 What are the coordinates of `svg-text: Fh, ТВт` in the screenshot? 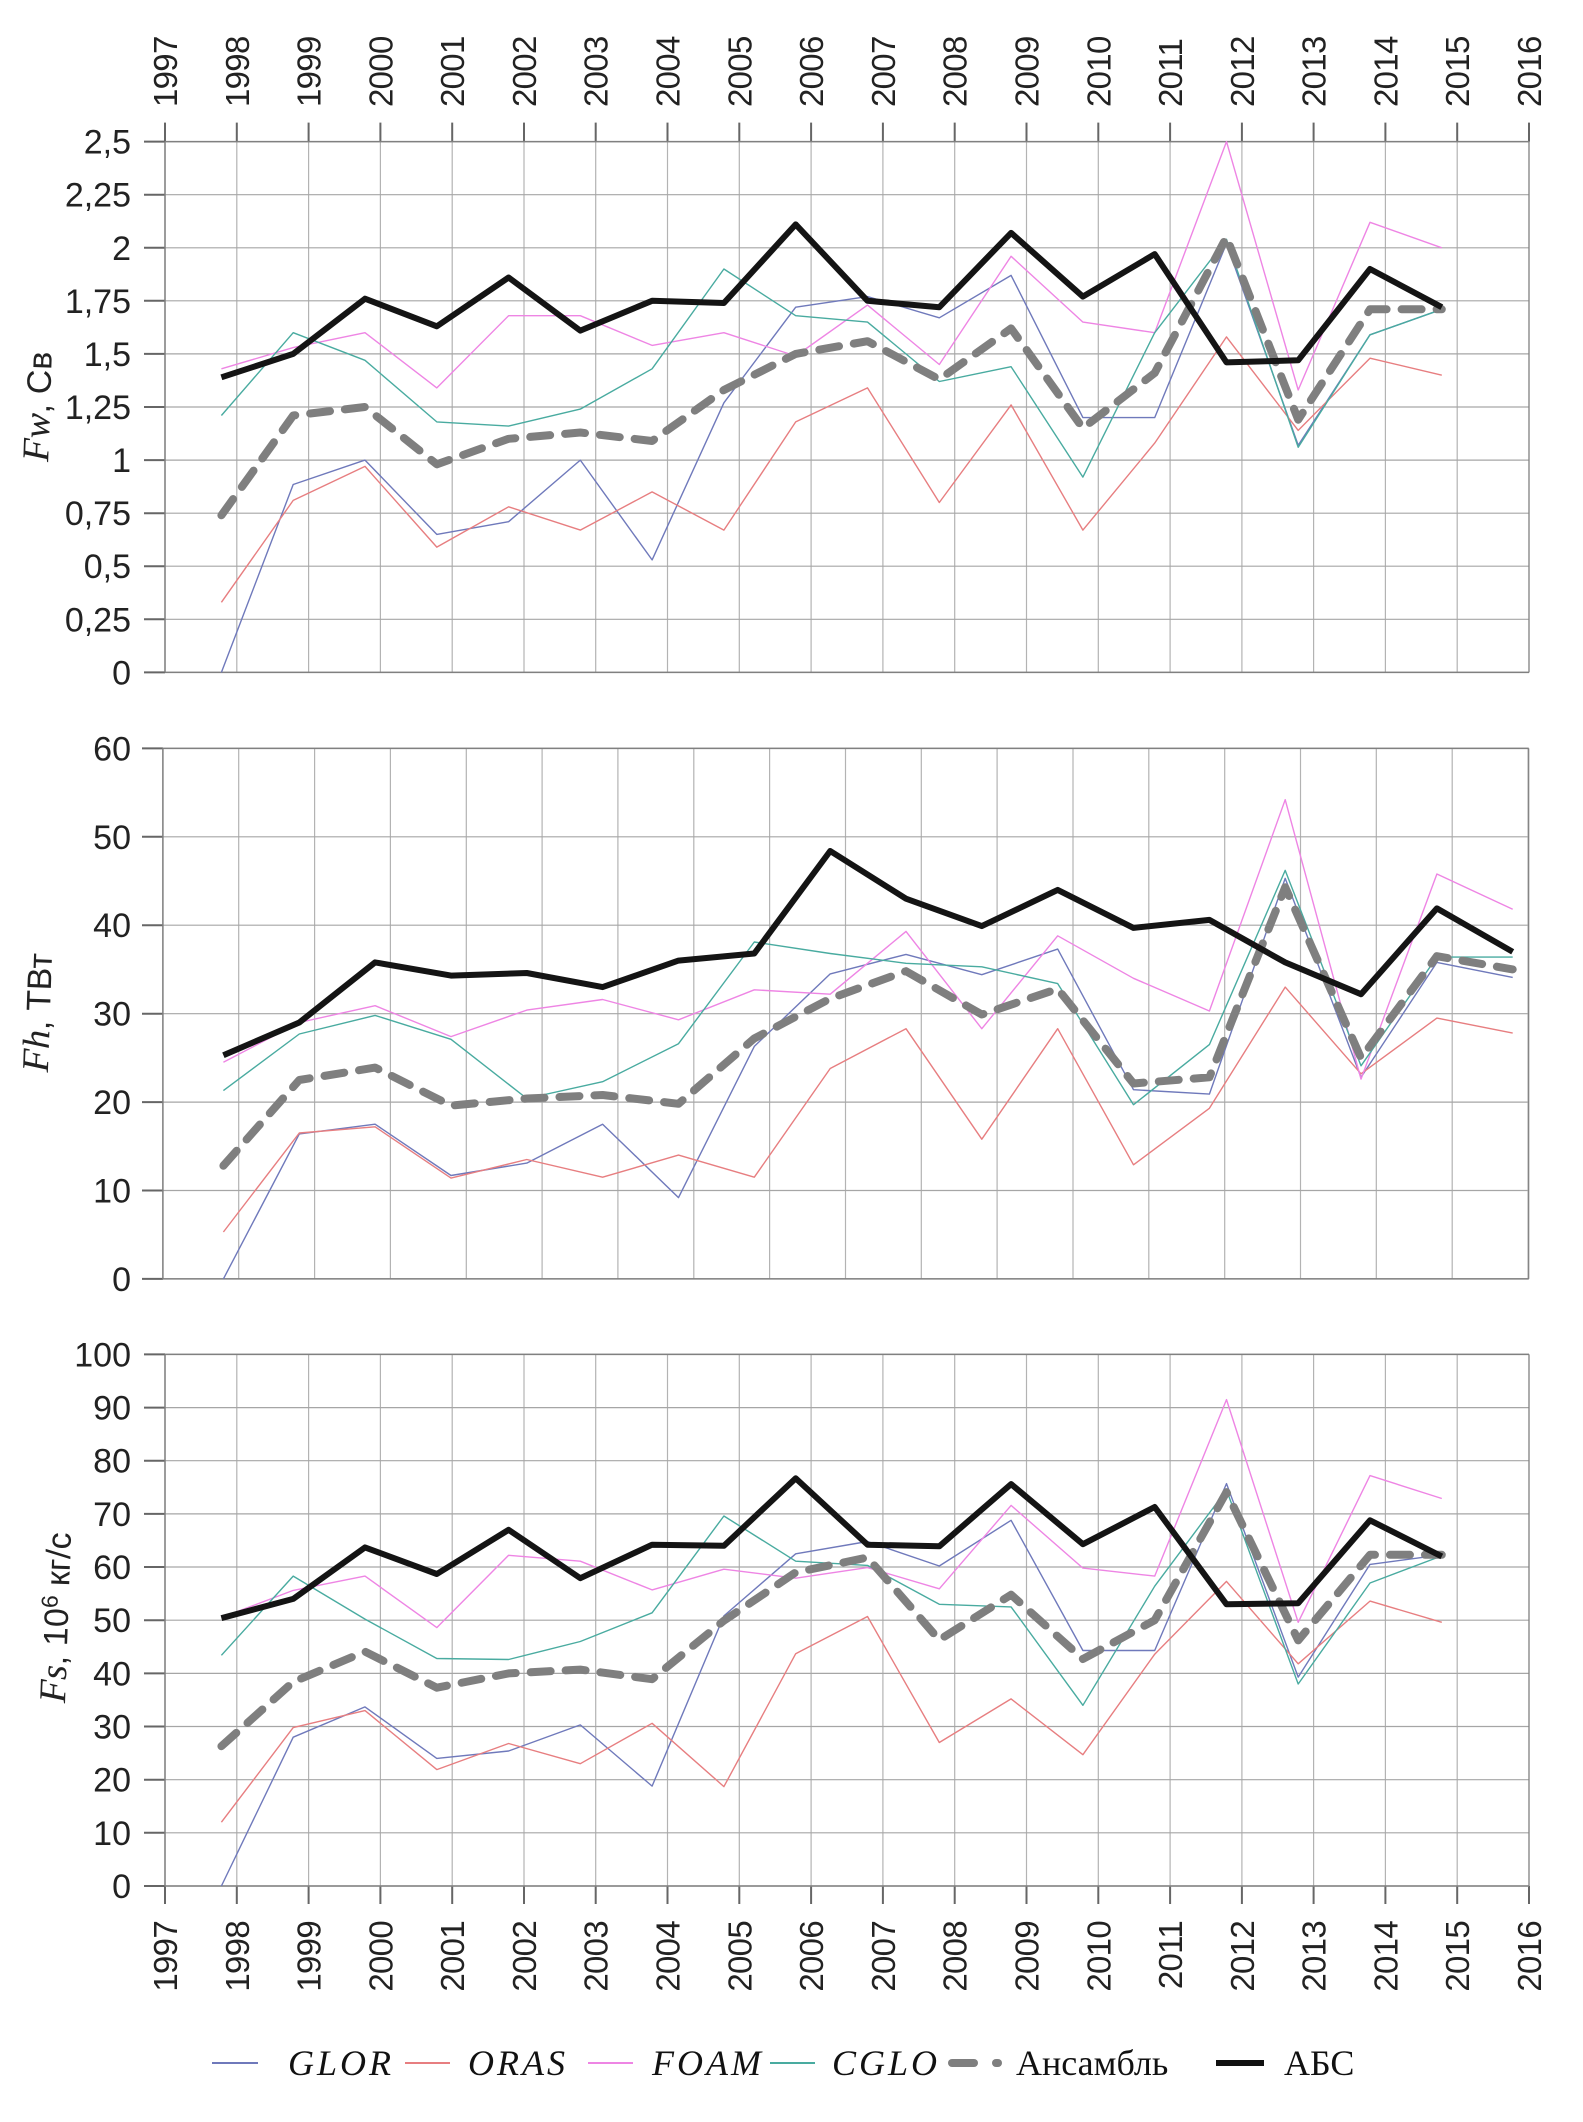 It's located at (38, 1012).